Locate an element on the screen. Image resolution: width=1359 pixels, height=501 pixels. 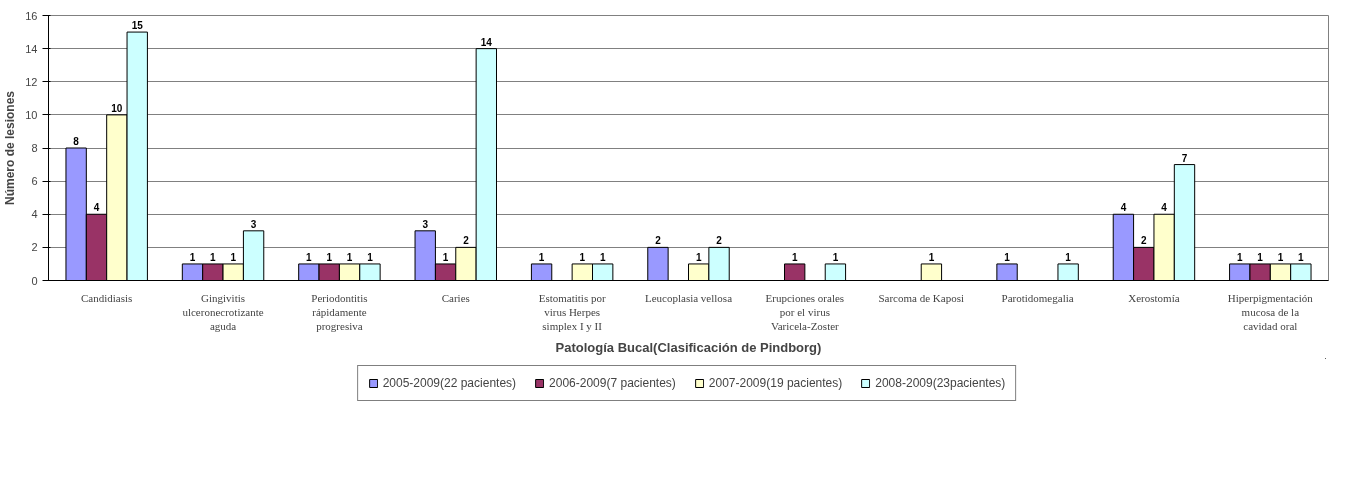
x-tick-label: Periodontitis rápidamente progresiva is located at coordinates (339, 312).